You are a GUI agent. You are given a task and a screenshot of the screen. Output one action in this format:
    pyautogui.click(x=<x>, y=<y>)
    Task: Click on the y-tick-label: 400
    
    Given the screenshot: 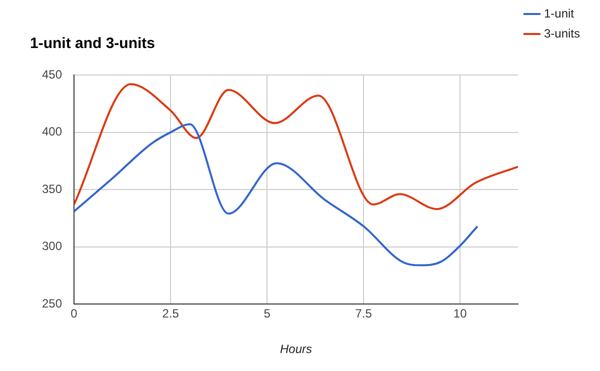 What is the action you would take?
    pyautogui.click(x=52, y=131)
    